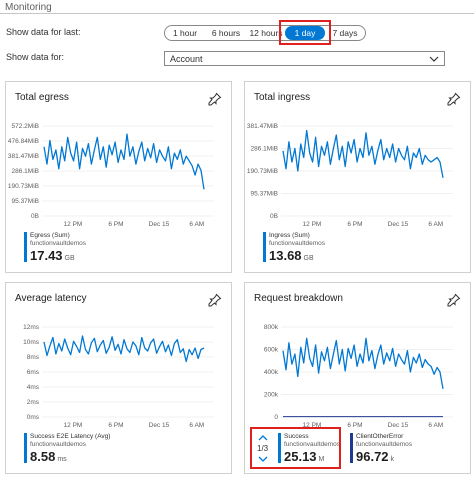  What do you see at coordinates (43, 32) in the screenshot?
I see `time-range-label: Show data for last:` at bounding box center [43, 32].